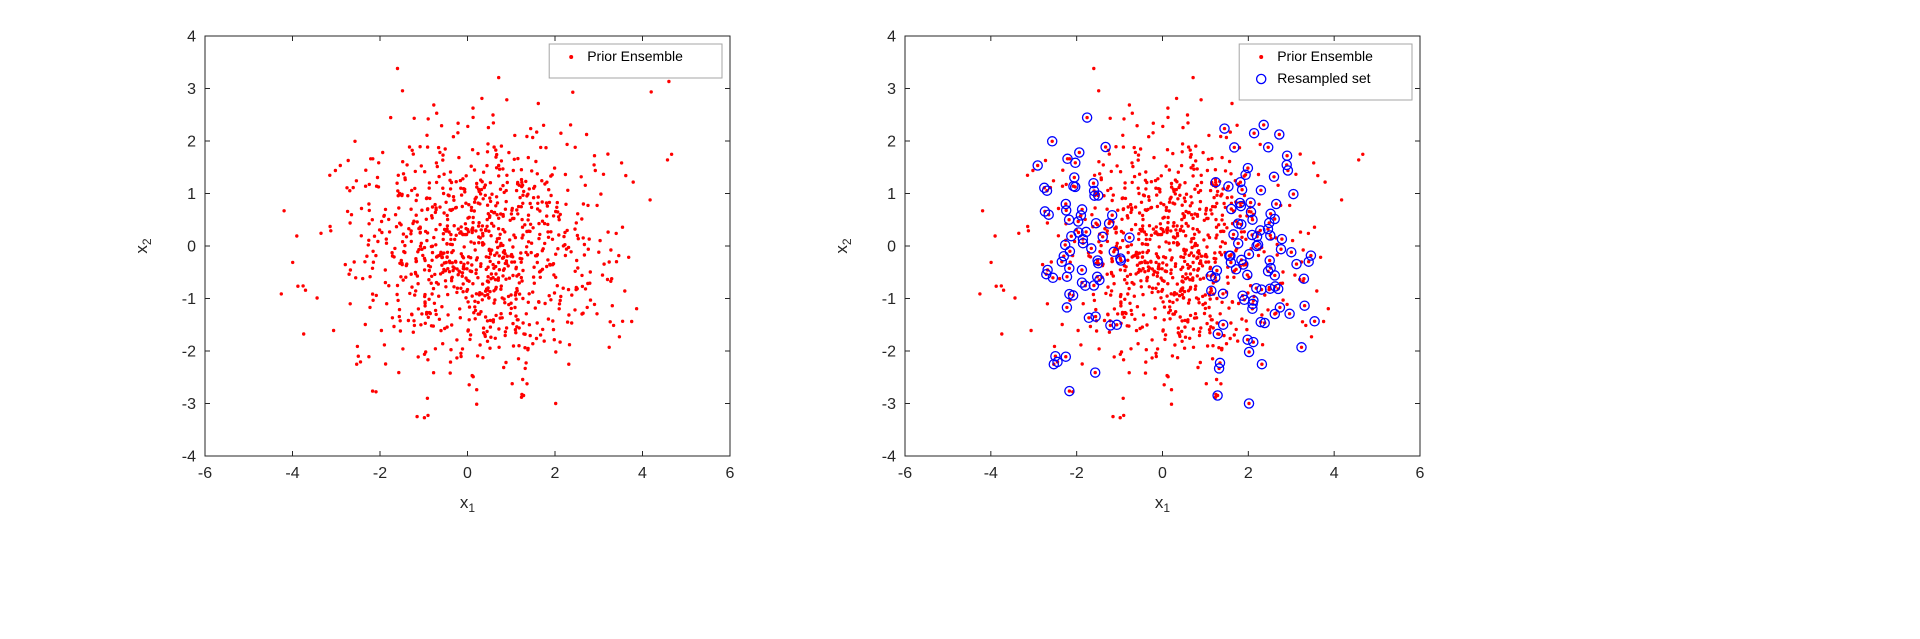 This screenshot has width=1920, height=639. I want to click on legend-label: Resampled set, so click(1323, 78).